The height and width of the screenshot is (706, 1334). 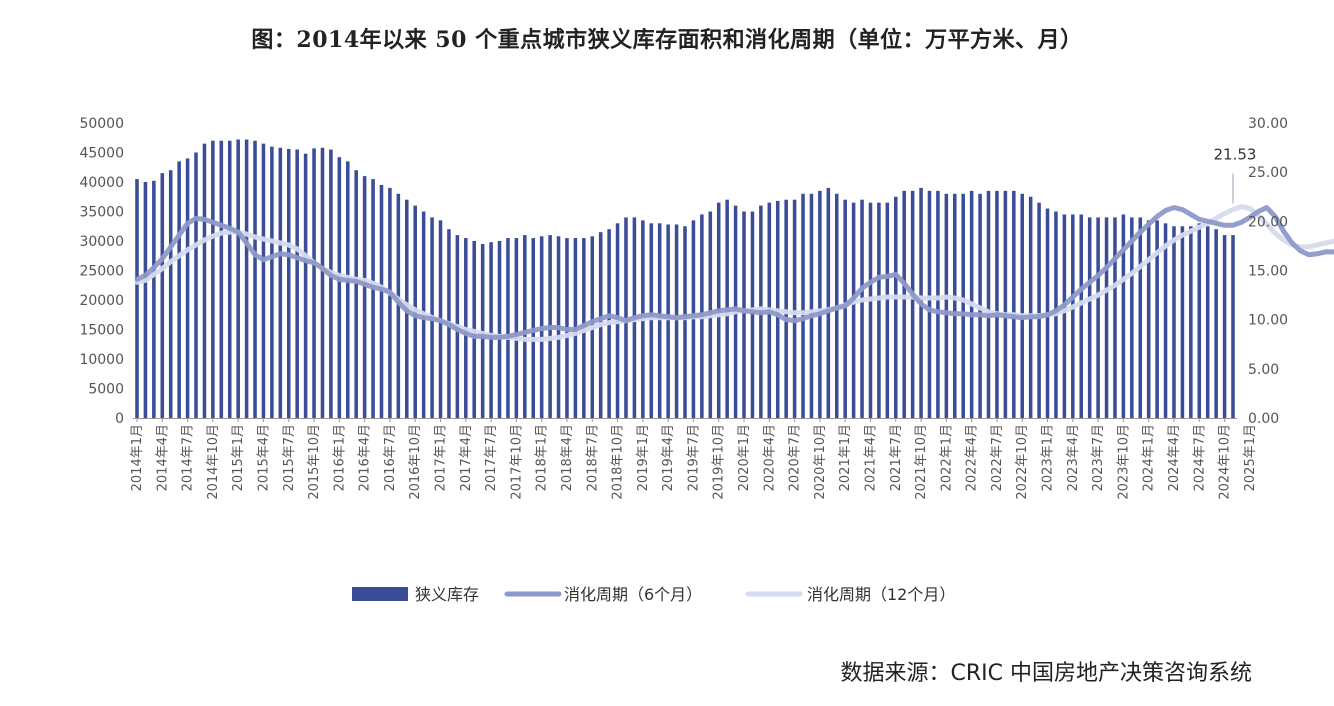 What do you see at coordinates (1268, 321) in the screenshot?
I see `y-right-tick-label: 10.00` at bounding box center [1268, 321].